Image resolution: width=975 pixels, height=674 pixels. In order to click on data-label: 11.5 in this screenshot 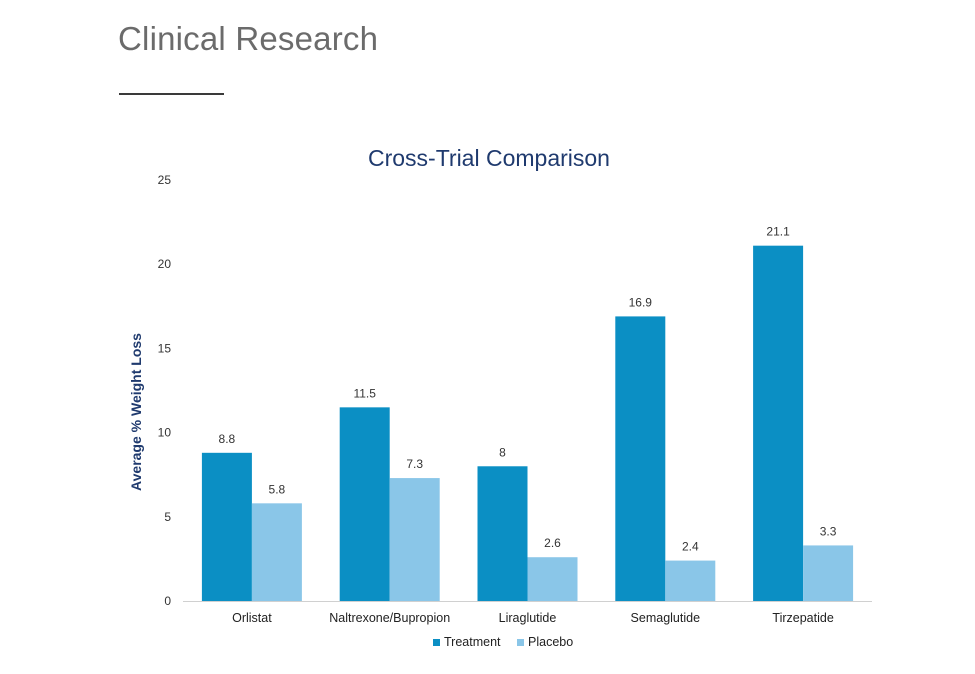, I will do `click(364, 393)`.